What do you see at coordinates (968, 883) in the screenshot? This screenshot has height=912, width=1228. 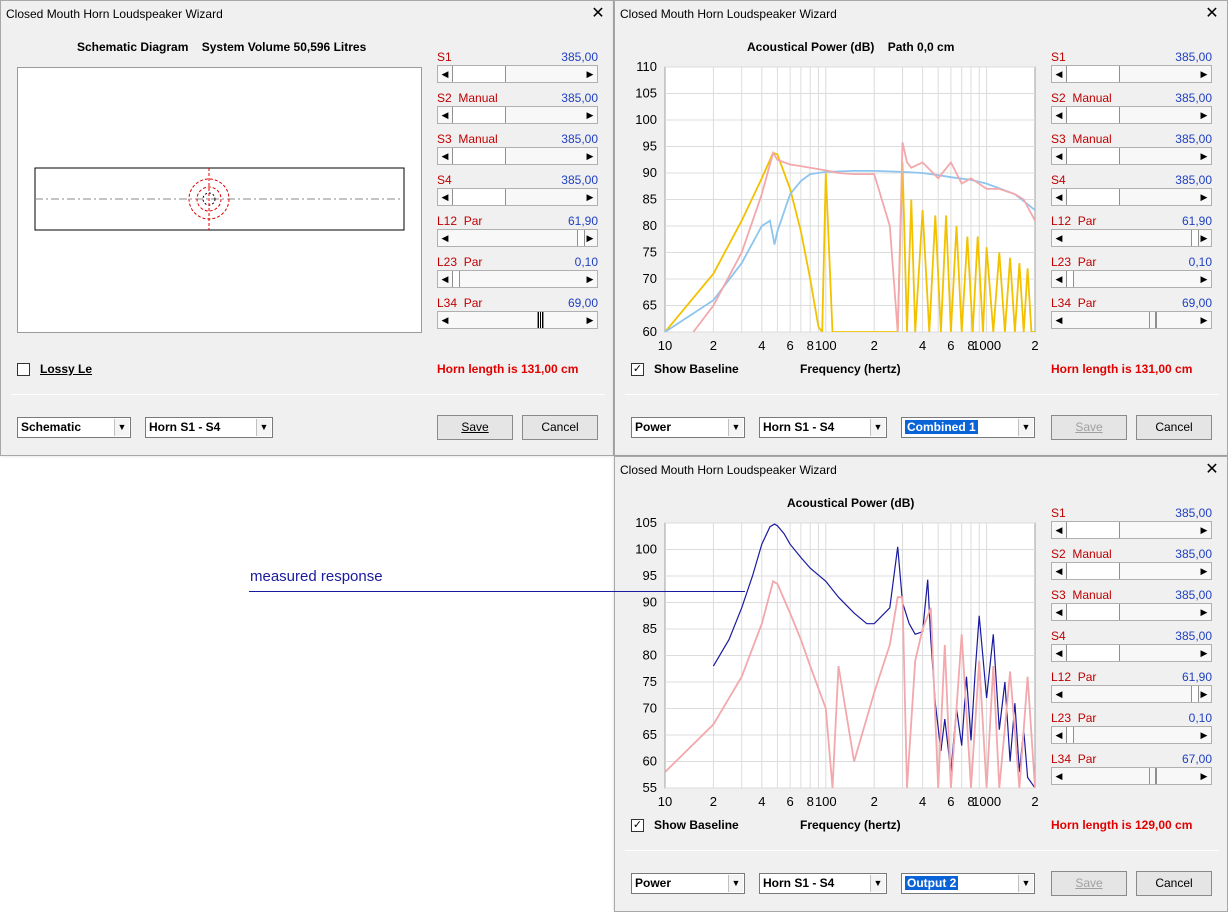 I see `output-select: Output 2 ▼` at bounding box center [968, 883].